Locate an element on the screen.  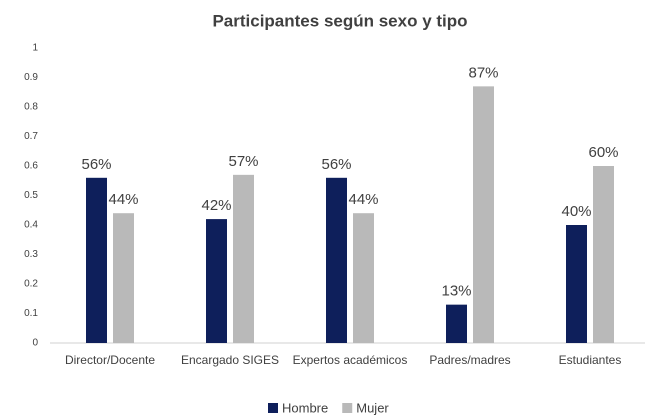
data-label: 13% is located at coordinates (456, 291).